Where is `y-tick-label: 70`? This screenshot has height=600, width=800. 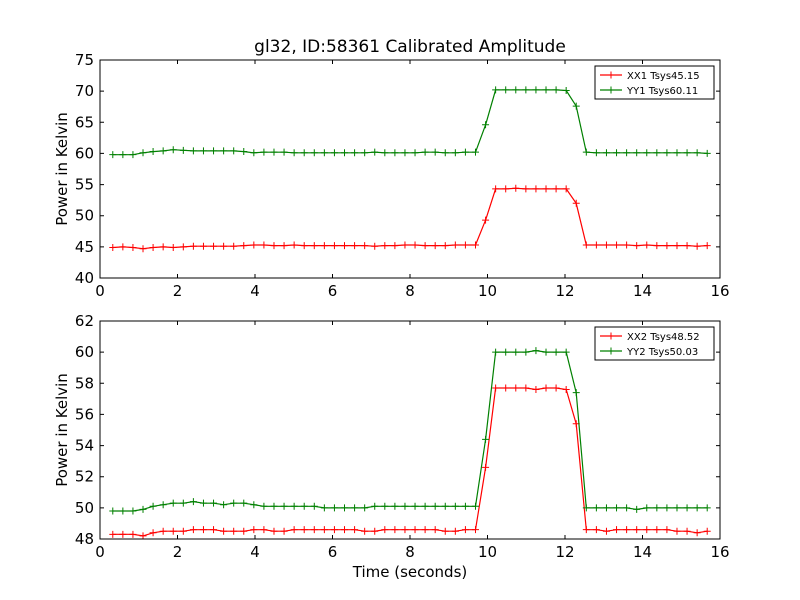 y-tick-label: 70 is located at coordinates (84, 91).